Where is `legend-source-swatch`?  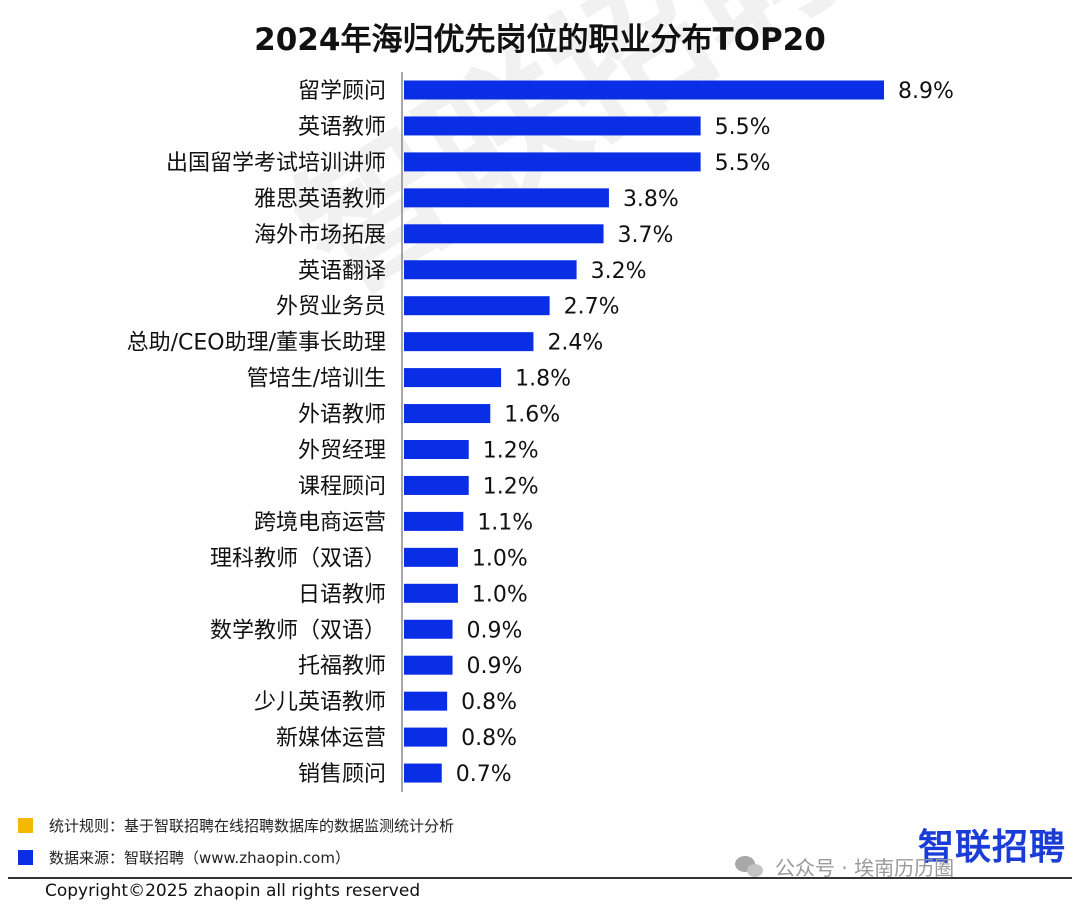
legend-source-swatch is located at coordinates (25, 857).